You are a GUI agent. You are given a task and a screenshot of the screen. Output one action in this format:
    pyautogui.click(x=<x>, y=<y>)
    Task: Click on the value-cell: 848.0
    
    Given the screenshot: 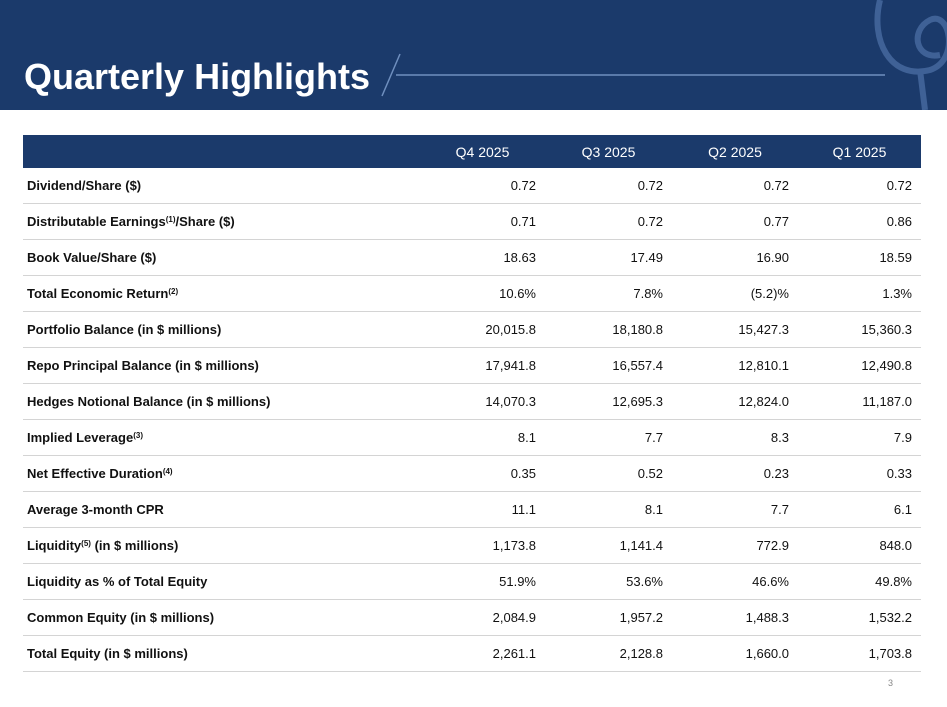 What is the action you would take?
    pyautogui.click(x=859, y=545)
    